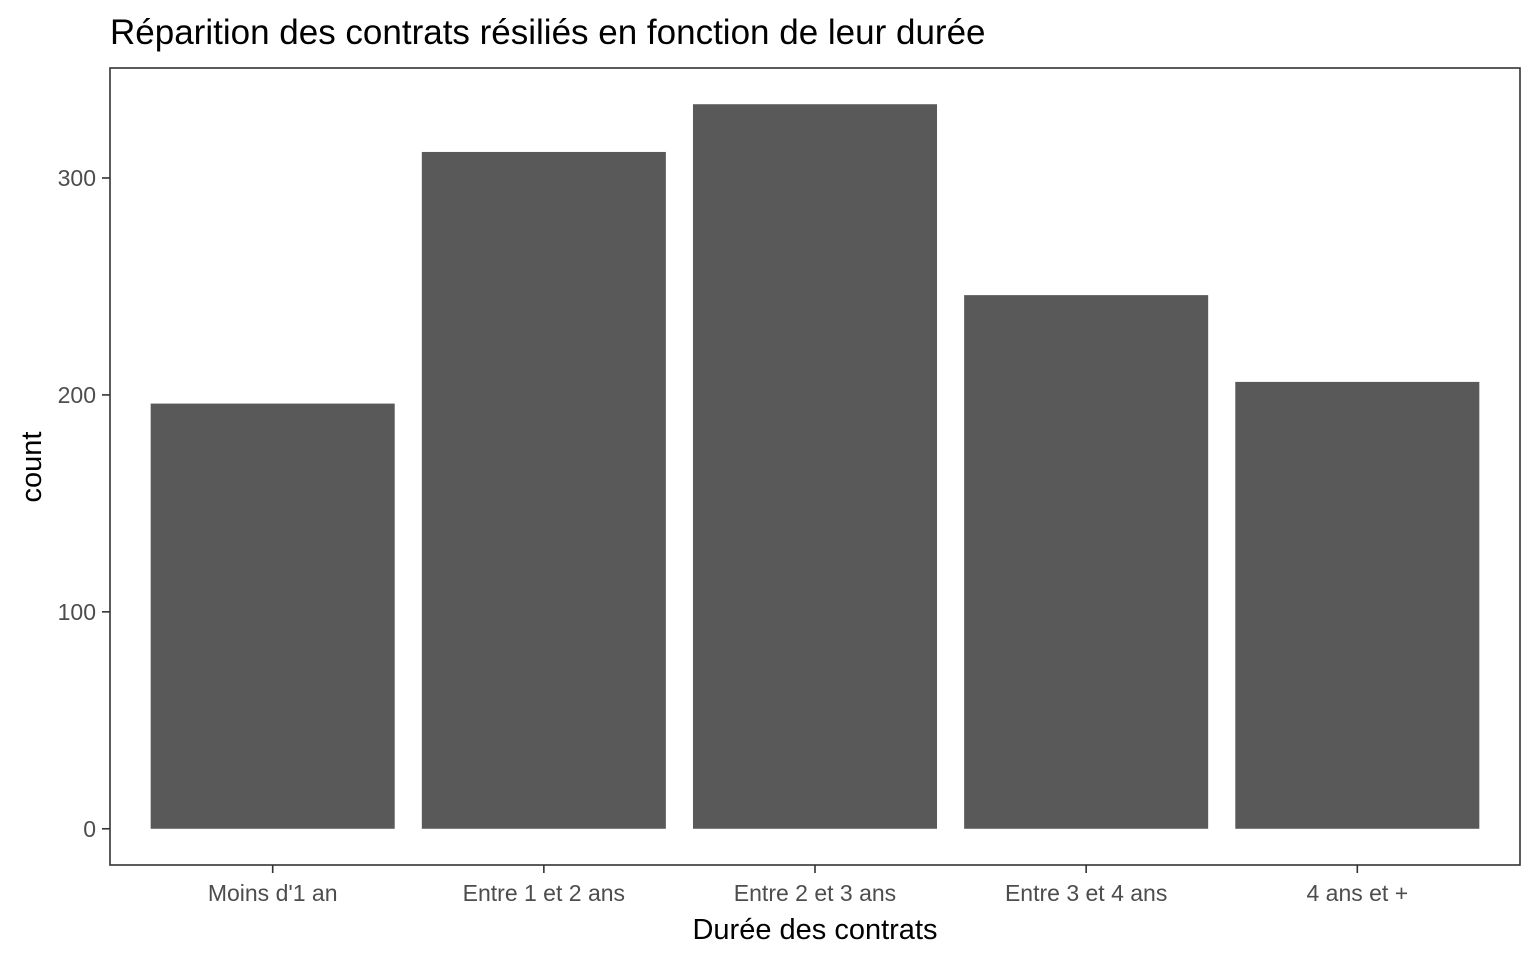 This screenshot has height=960, width=1536. Describe the element at coordinates (32, 467) in the screenshot. I see `y-axis-title: count` at that location.